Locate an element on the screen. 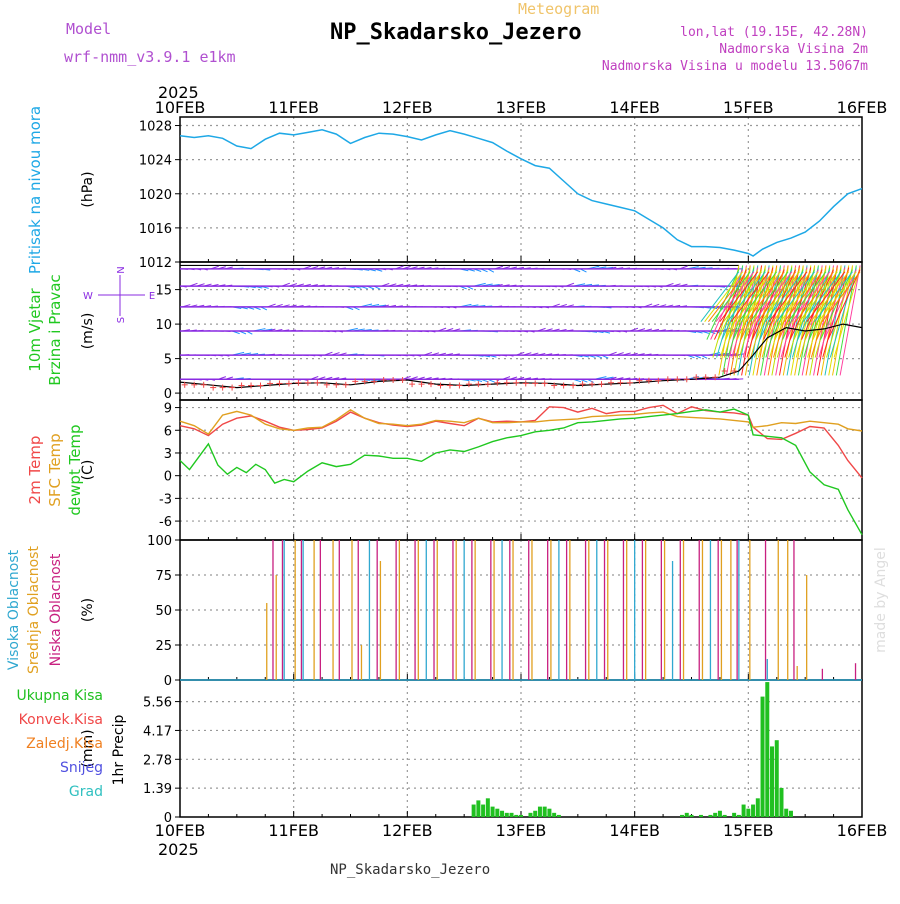  wind-axis-label-2: Brzina i Pravac is located at coordinates (55, 329).